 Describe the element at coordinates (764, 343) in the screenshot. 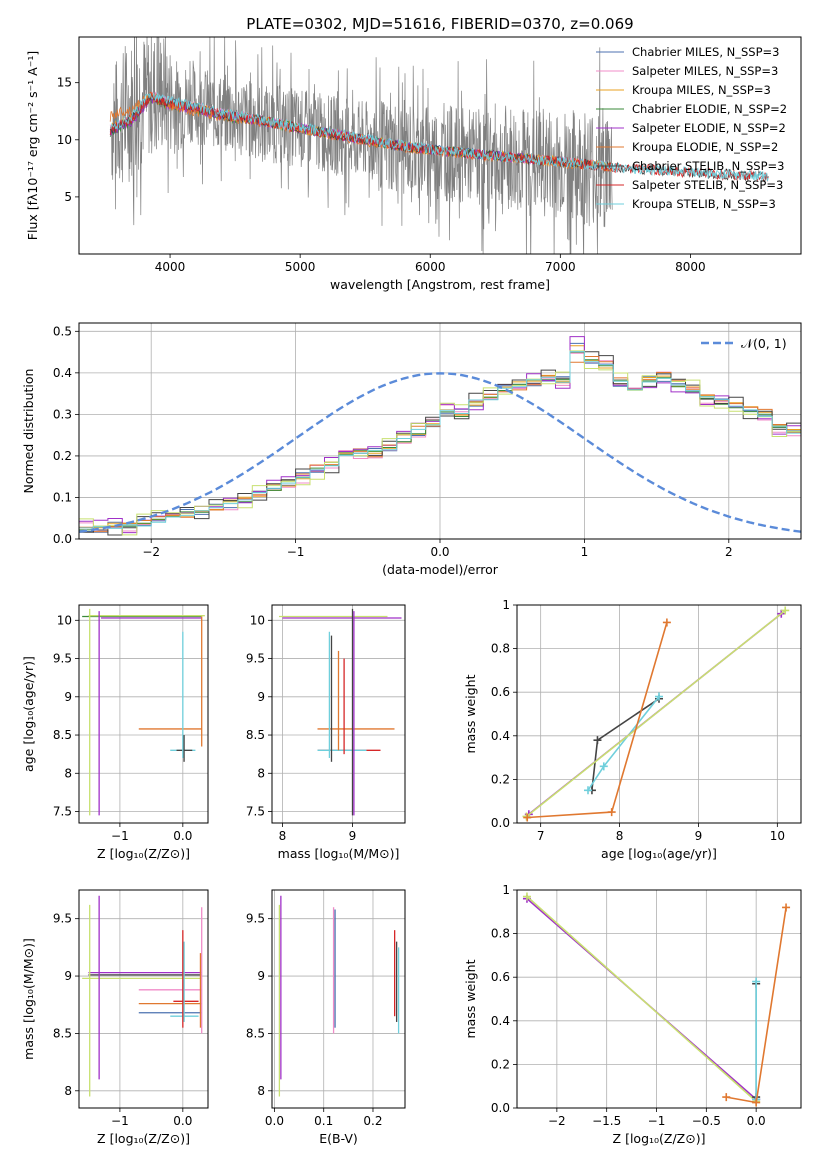

I see `legend-label: 𝒩(0, 1)` at that location.